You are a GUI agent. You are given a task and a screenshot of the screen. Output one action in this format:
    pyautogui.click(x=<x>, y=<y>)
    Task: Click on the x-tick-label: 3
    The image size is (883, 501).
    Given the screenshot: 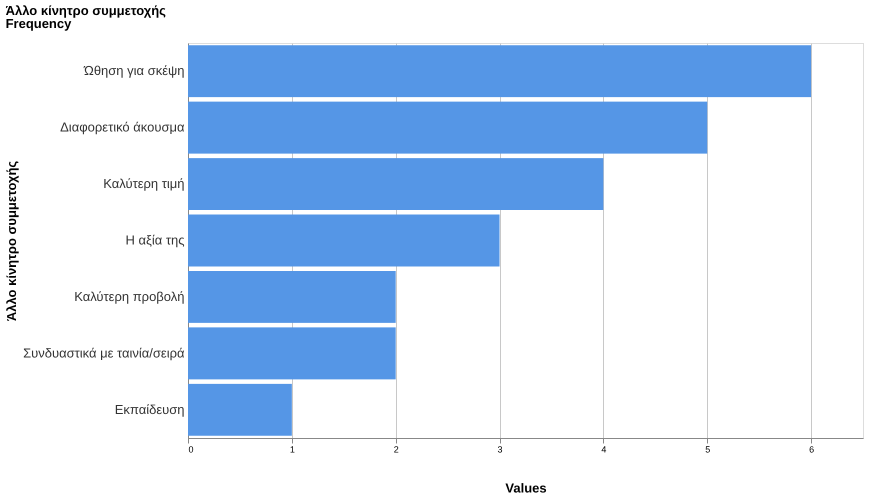 What is the action you would take?
    pyautogui.click(x=500, y=449)
    